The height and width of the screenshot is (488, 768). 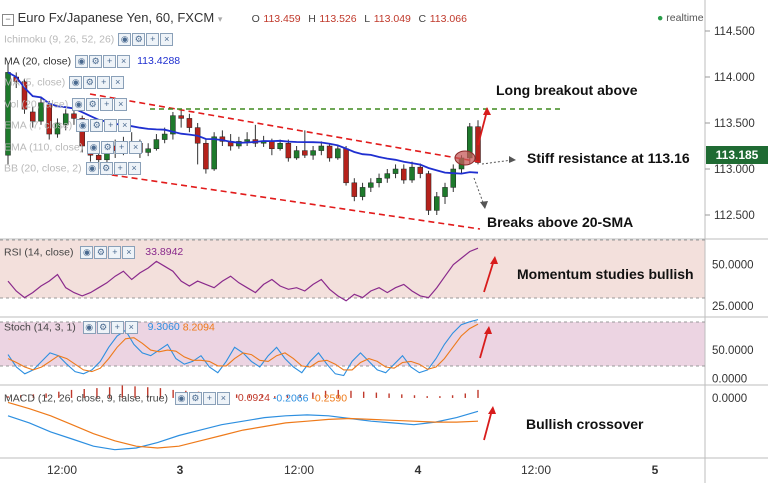 What do you see at coordinates (465, 158) in the screenshot?
I see `resistance-marker` at bounding box center [465, 158].